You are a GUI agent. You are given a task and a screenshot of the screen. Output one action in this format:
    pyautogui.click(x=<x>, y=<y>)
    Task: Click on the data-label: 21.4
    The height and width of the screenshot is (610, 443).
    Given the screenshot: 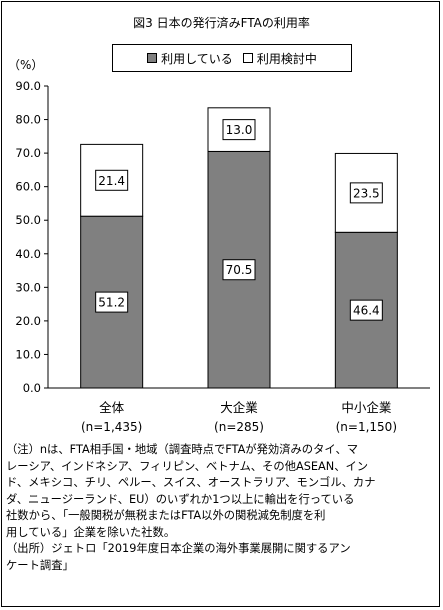 What is the action you would take?
    pyautogui.click(x=111, y=181)
    